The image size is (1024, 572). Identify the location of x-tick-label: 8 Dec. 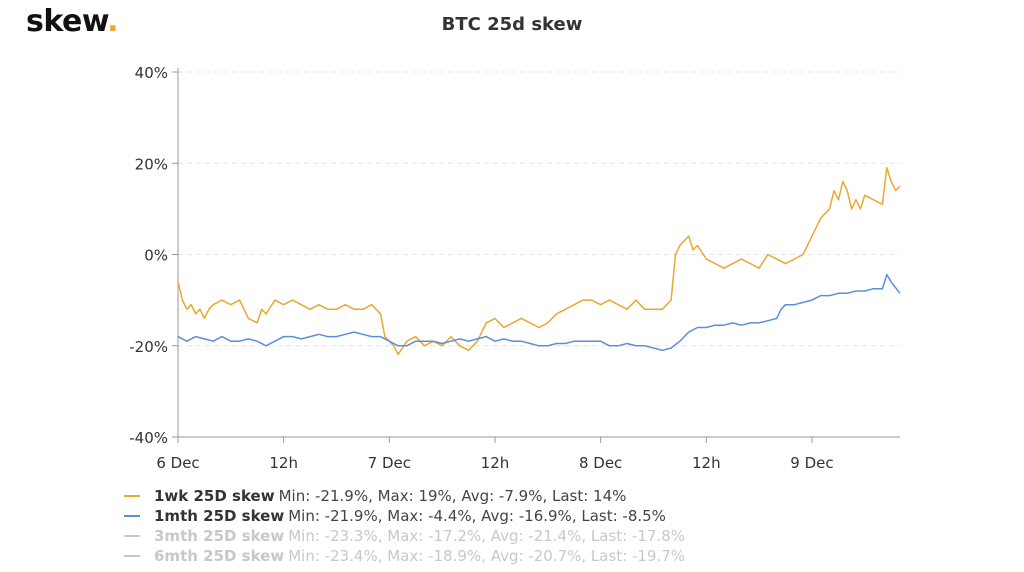
(600, 463).